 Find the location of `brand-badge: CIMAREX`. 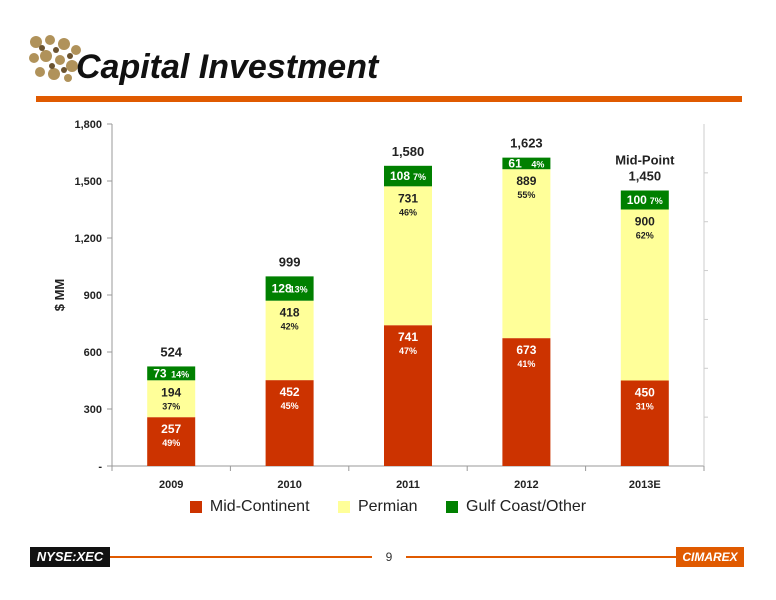

brand-badge: CIMAREX is located at coordinates (710, 557).